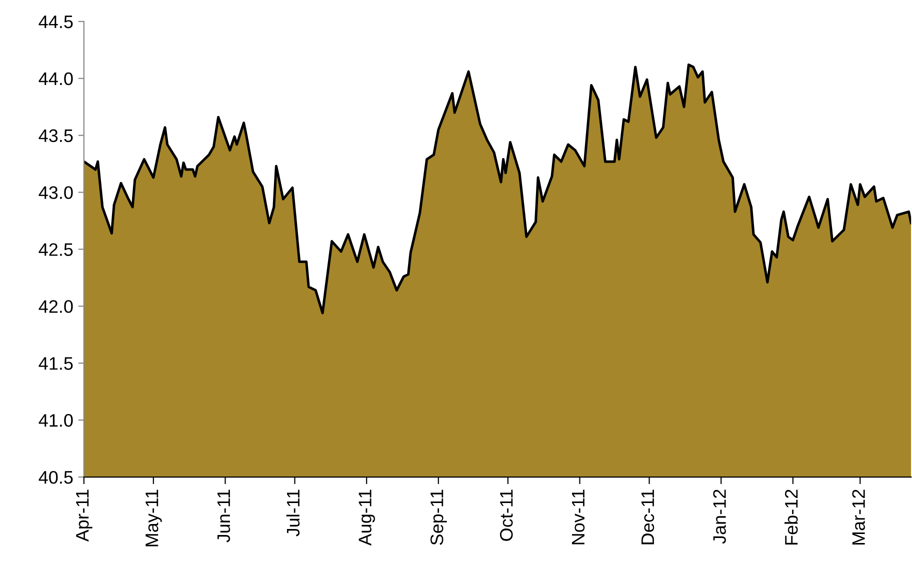 This screenshot has width=912, height=573. I want to click on y-tick-label: 44.5, so click(55, 22).